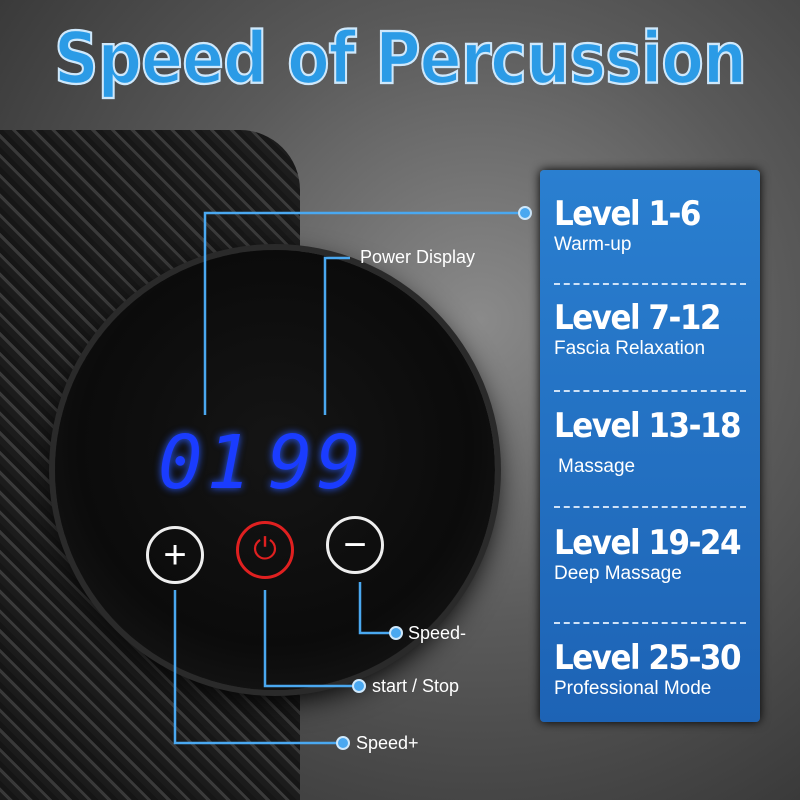 Image resolution: width=800 pixels, height=800 pixels. Describe the element at coordinates (317, 463) in the screenshot. I see `power-digits: 99` at that location.